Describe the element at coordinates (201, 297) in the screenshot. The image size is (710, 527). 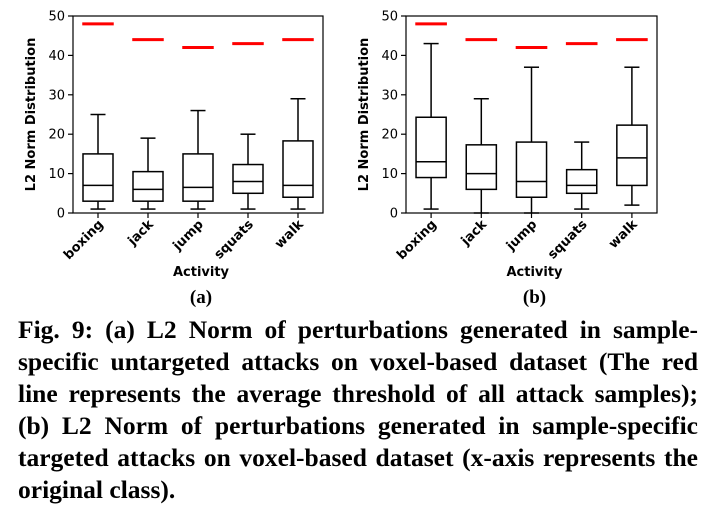
I see `panel-label: (a)` at that location.